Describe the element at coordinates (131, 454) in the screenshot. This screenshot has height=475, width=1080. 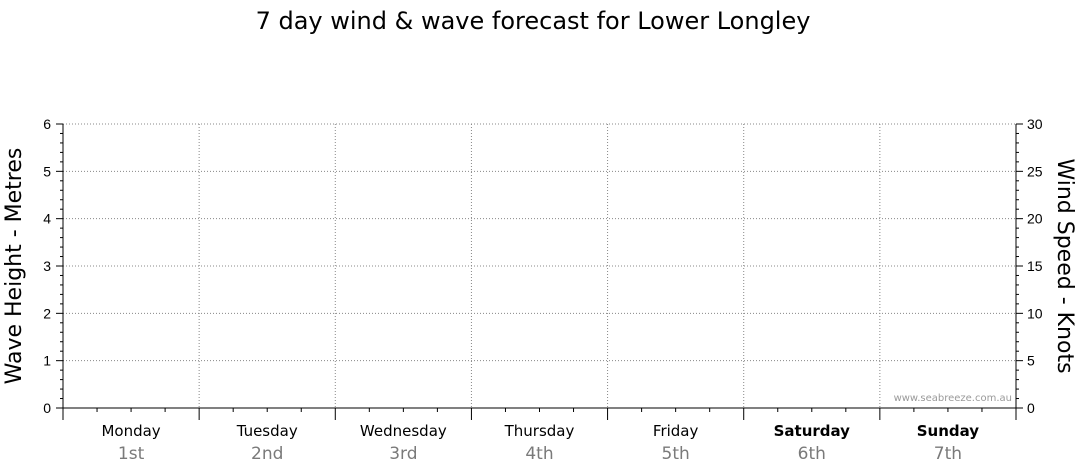
I see `day-date-label: 1st` at that location.